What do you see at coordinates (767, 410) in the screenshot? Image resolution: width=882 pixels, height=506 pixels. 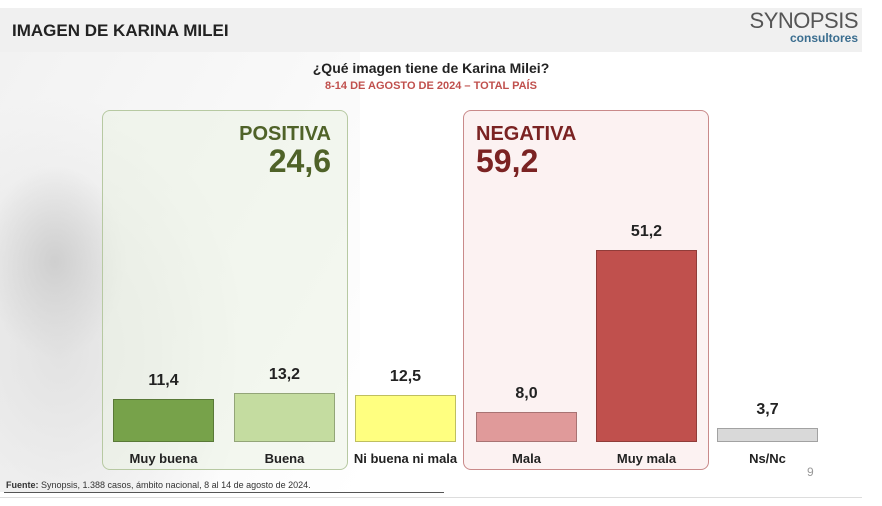 I see `bar-value-label: 3,7` at bounding box center [767, 410].